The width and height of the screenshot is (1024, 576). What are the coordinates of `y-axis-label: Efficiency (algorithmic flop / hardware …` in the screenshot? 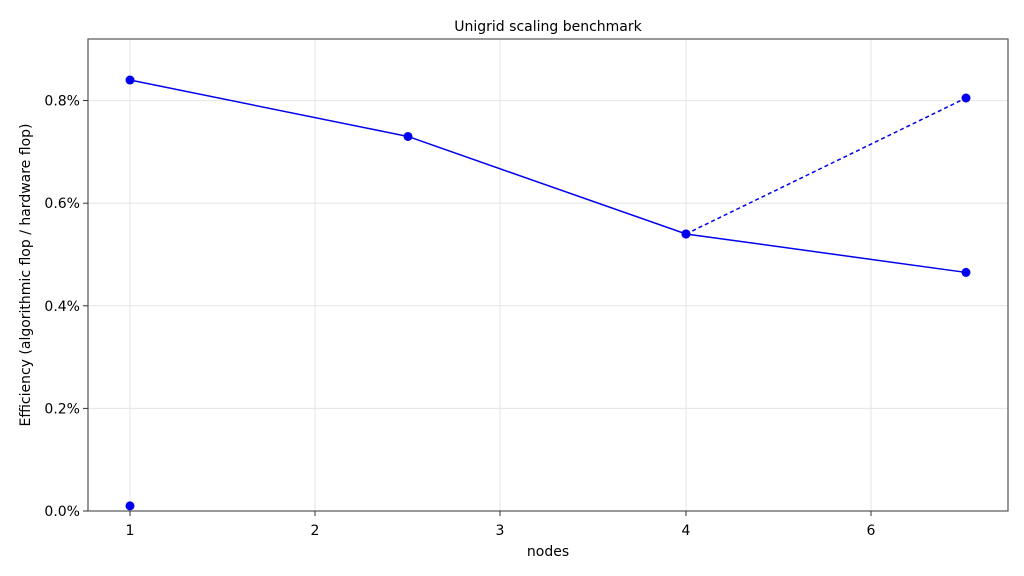 It's located at (26, 275).